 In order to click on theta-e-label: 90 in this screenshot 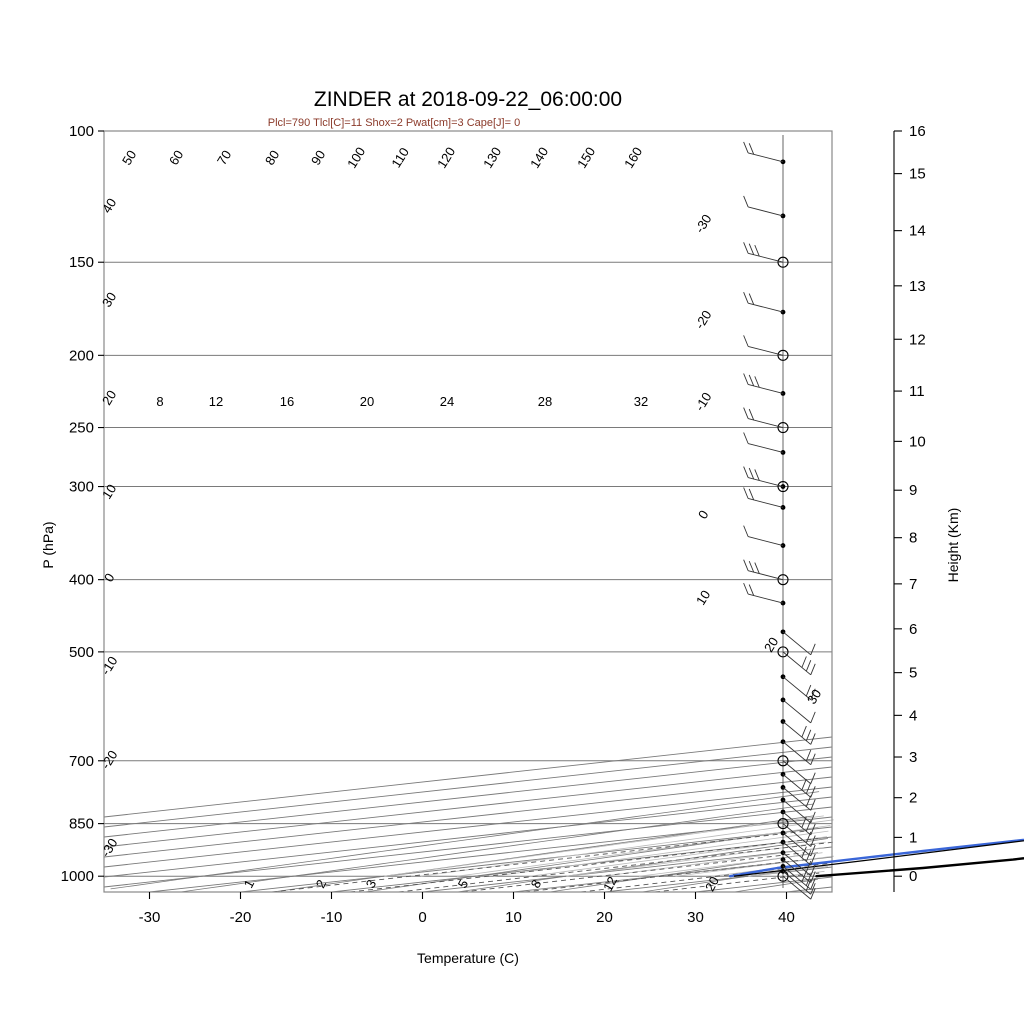, I will do `click(318, 158)`.